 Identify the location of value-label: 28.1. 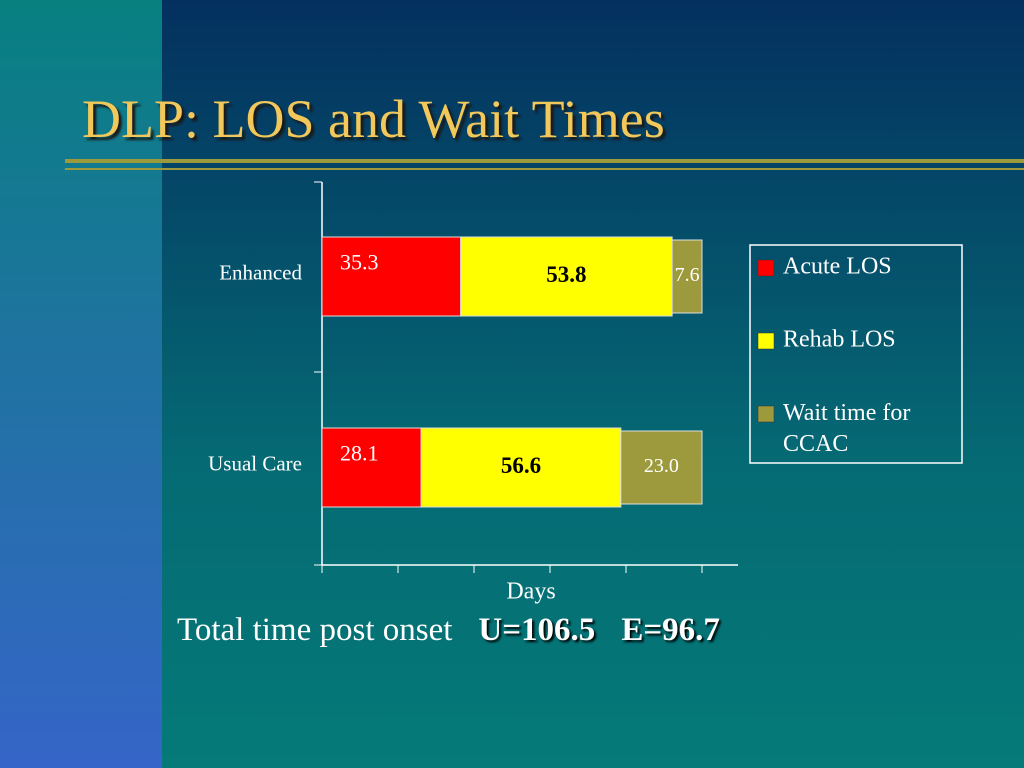
(359, 453).